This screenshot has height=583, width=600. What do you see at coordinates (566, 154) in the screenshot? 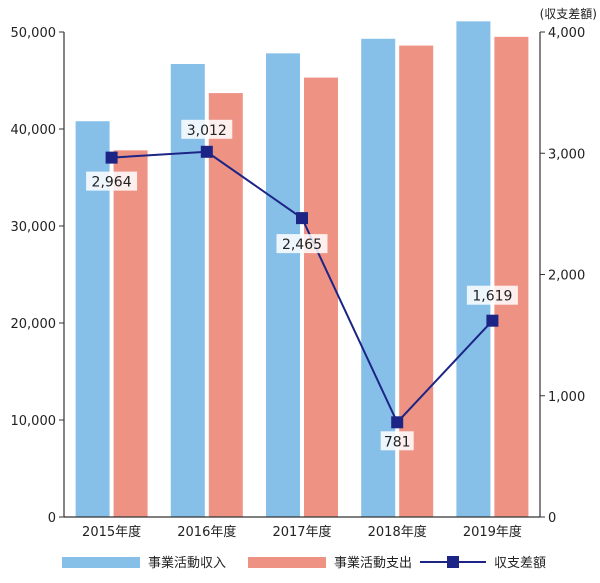
I see `right-tick-label: 3,000` at bounding box center [566, 154].